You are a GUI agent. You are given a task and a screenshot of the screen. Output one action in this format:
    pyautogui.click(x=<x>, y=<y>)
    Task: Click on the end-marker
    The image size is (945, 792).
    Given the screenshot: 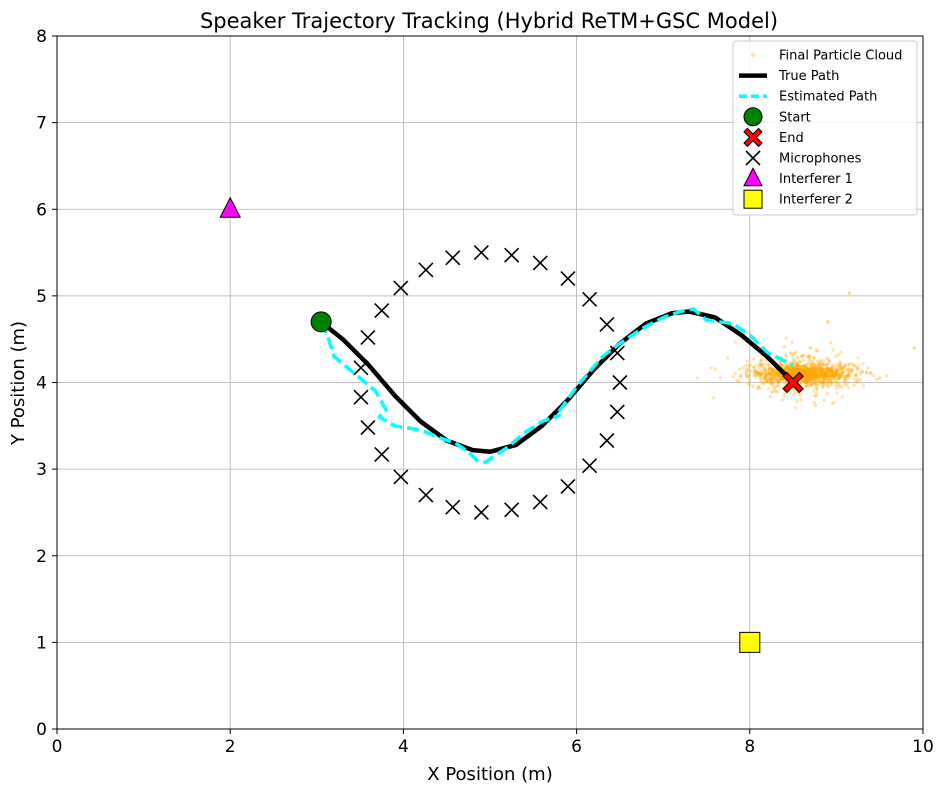 What is the action you would take?
    pyautogui.click(x=793, y=382)
    